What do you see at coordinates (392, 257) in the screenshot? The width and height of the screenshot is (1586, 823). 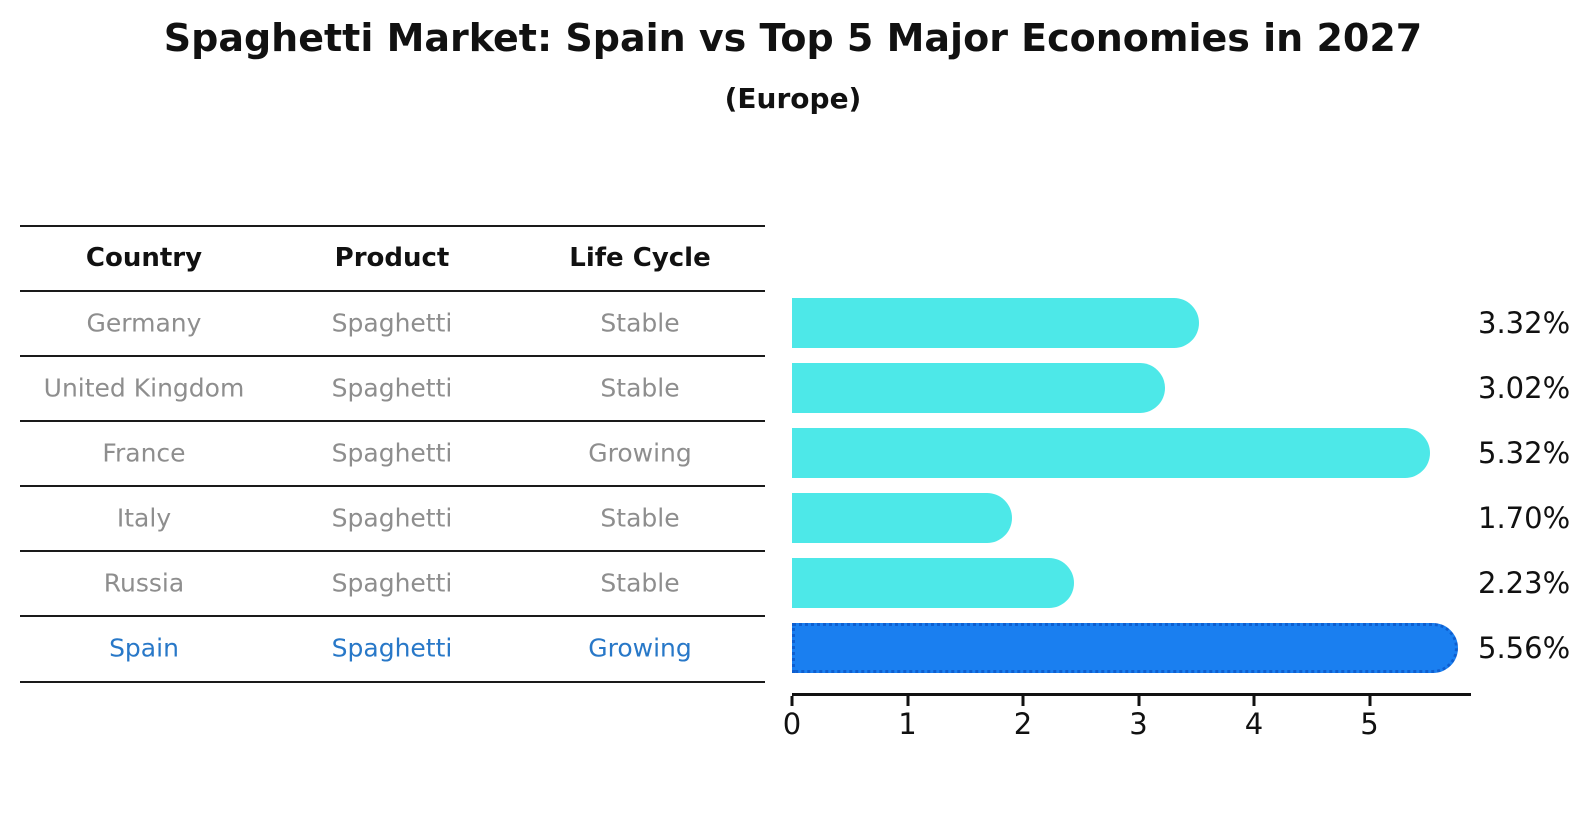 I see `table-header-product: Product` at bounding box center [392, 257].